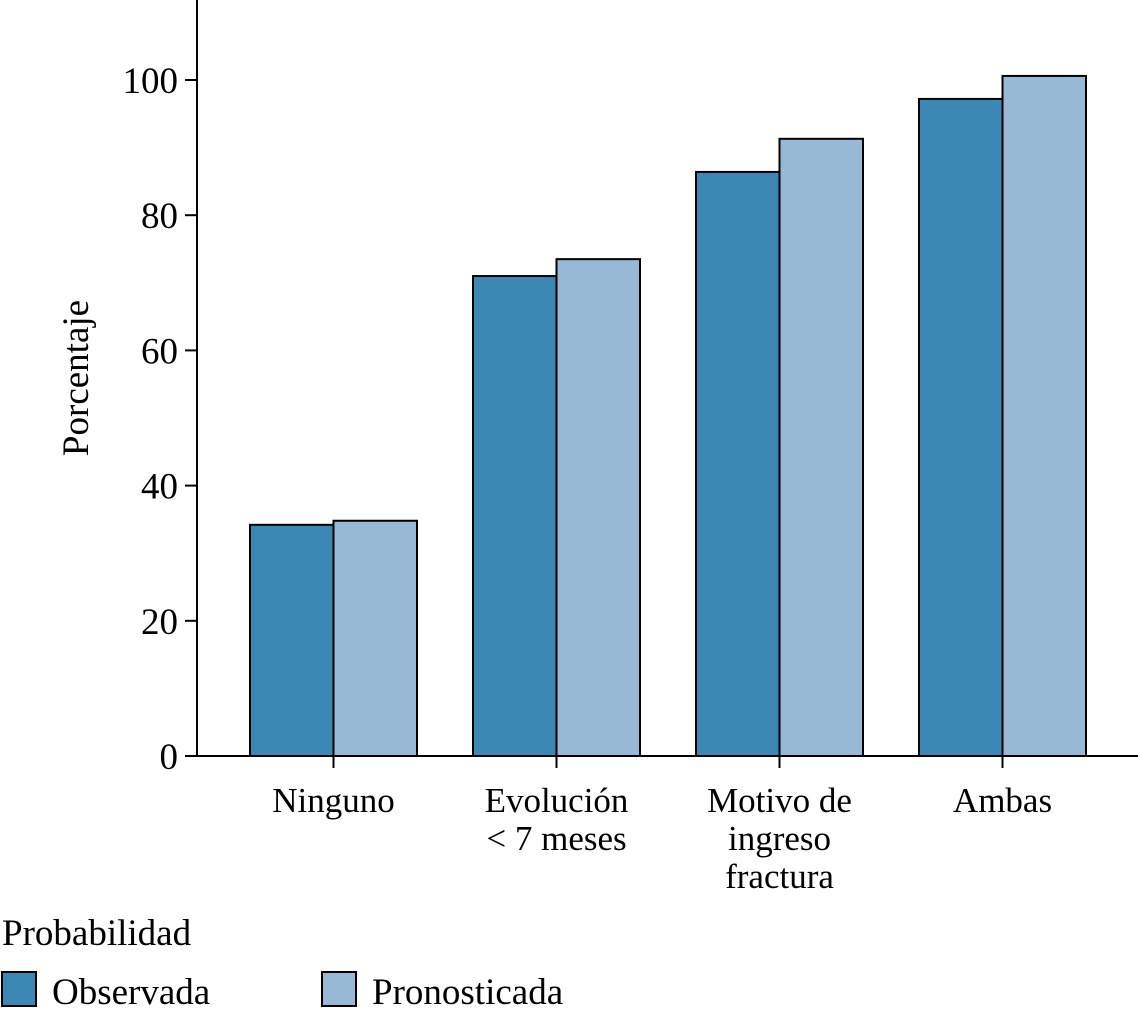 This screenshot has height=1024, width=1138. What do you see at coordinates (333, 800) in the screenshot?
I see `x-tick-label: Ninguno` at bounding box center [333, 800].